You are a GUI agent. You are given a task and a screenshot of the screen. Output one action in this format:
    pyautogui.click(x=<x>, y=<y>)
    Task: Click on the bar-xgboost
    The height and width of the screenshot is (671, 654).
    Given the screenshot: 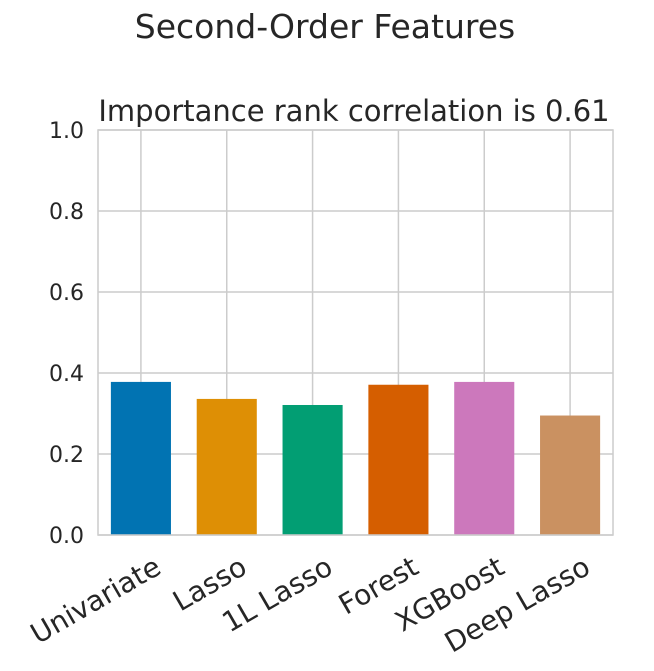 What is the action you would take?
    pyautogui.click(x=484, y=458)
    